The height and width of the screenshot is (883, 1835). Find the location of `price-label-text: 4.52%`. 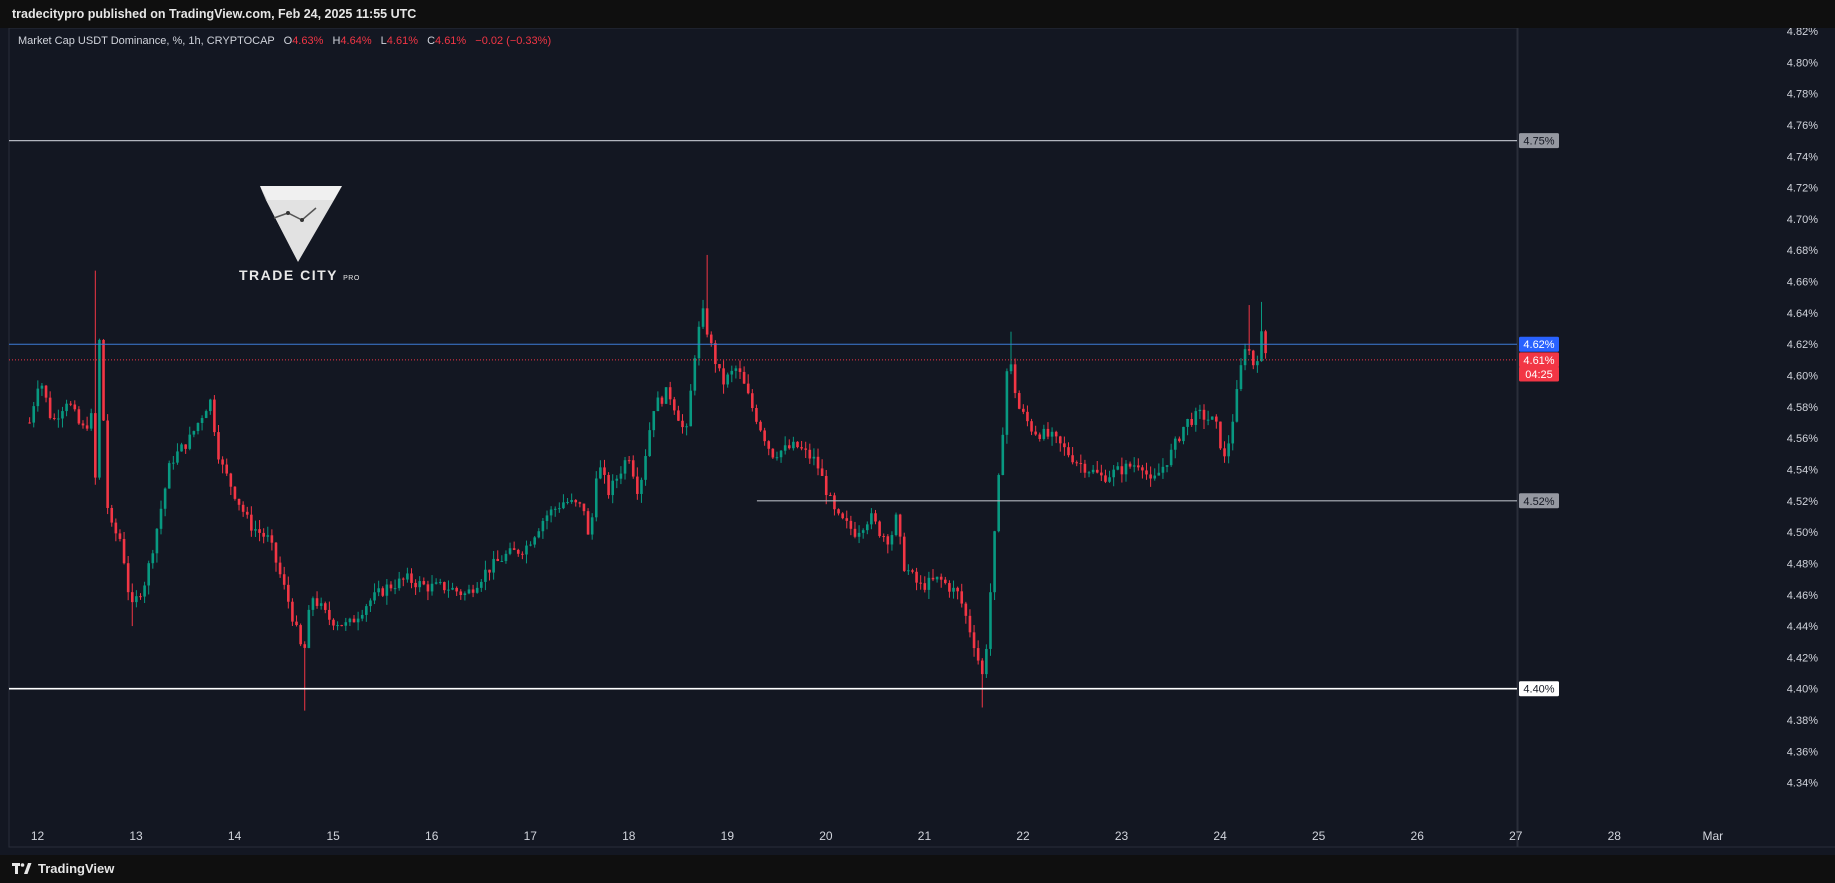

price-label-text: 4.52% is located at coordinates (1538, 502).